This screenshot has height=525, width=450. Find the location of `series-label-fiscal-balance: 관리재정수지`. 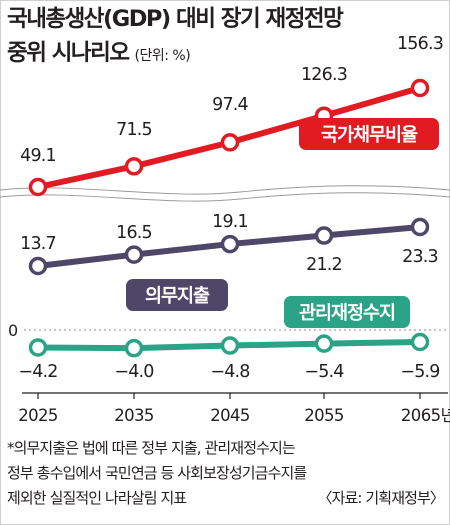

series-label-fiscal-balance: 관리재정수지 is located at coordinates (347, 313).